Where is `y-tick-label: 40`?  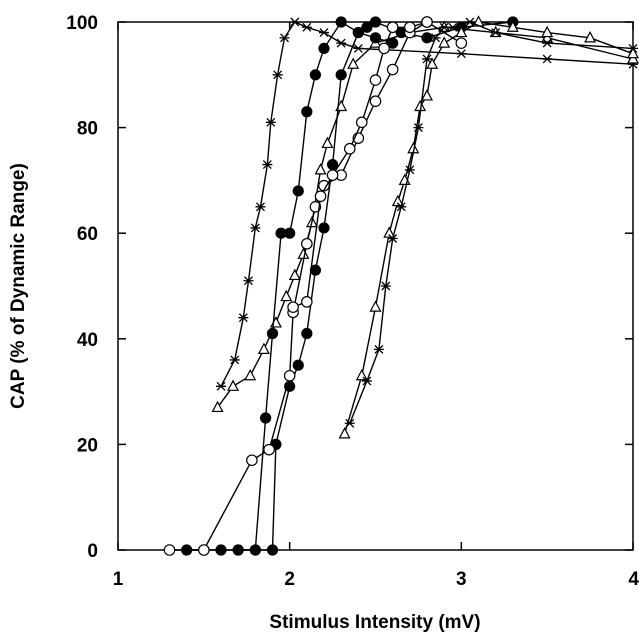 y-tick-label: 40 is located at coordinates (87, 340).